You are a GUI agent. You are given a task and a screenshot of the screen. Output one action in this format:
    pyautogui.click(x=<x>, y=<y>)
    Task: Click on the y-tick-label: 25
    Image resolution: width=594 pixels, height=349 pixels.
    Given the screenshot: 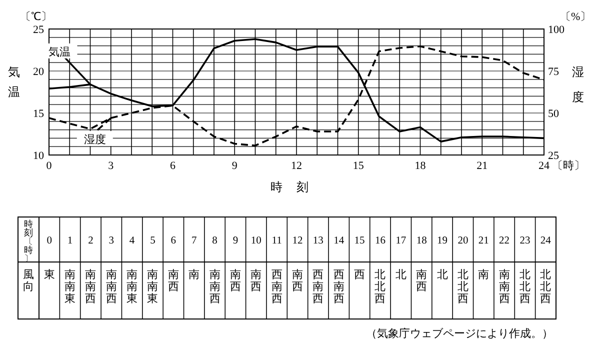 What is the action you would take?
    pyautogui.click(x=38, y=30)
    